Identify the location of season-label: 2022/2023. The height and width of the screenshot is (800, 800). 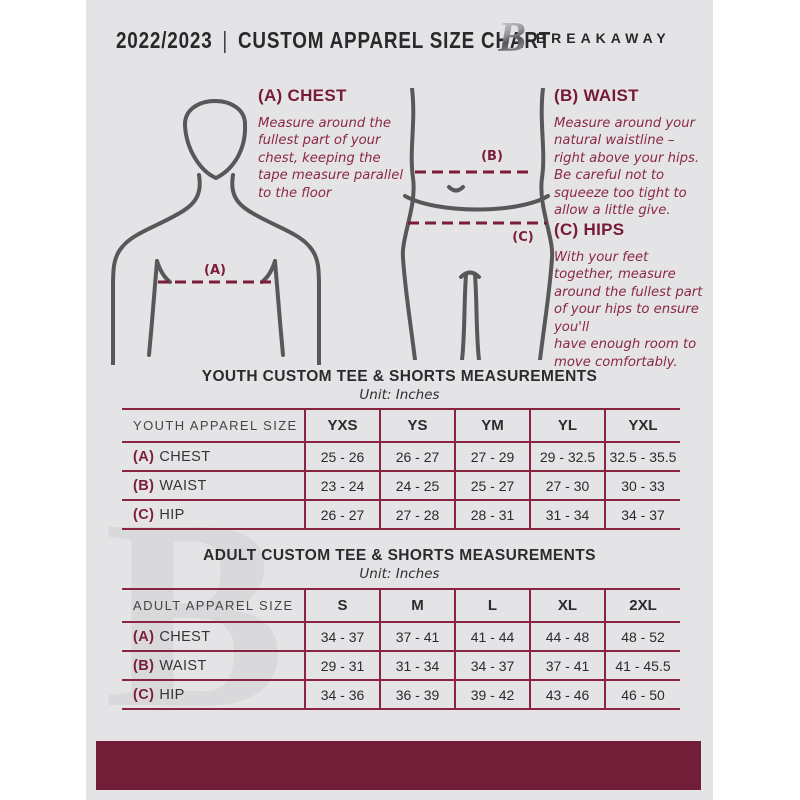
(164, 40).